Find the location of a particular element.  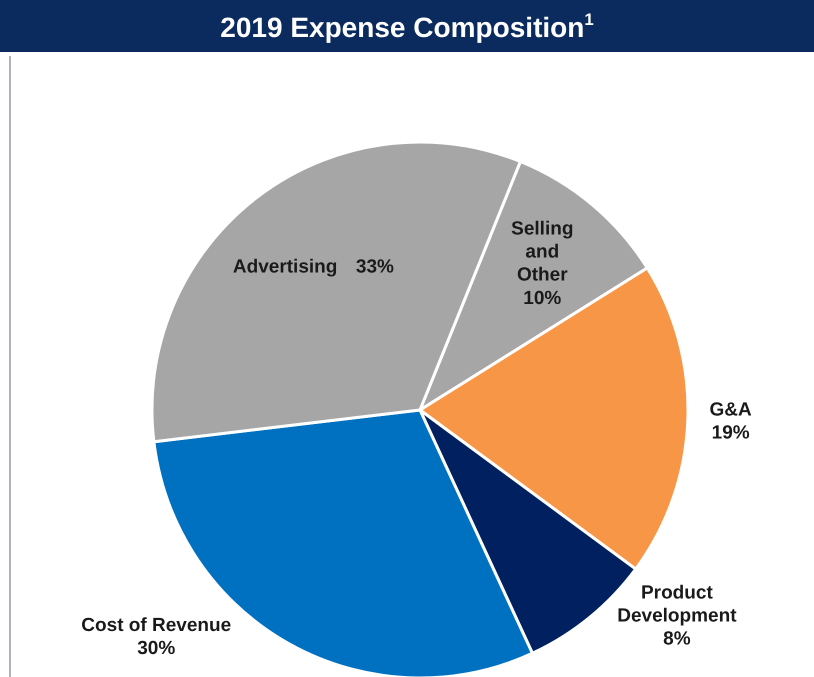

slice-label: Advertising is located at coordinates (285, 267).